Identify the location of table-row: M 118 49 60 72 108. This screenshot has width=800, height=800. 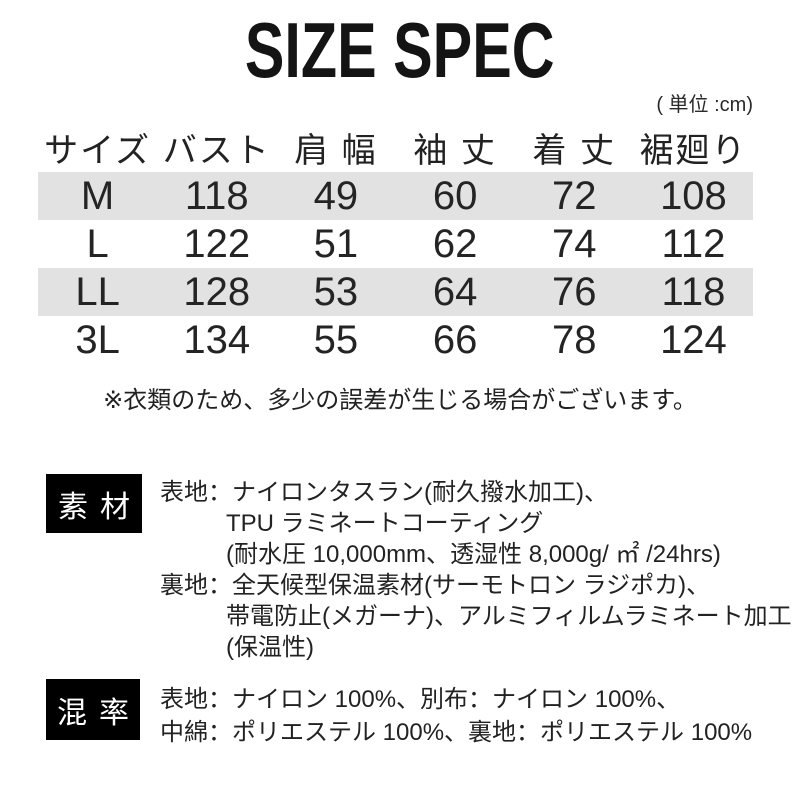
(395, 196).